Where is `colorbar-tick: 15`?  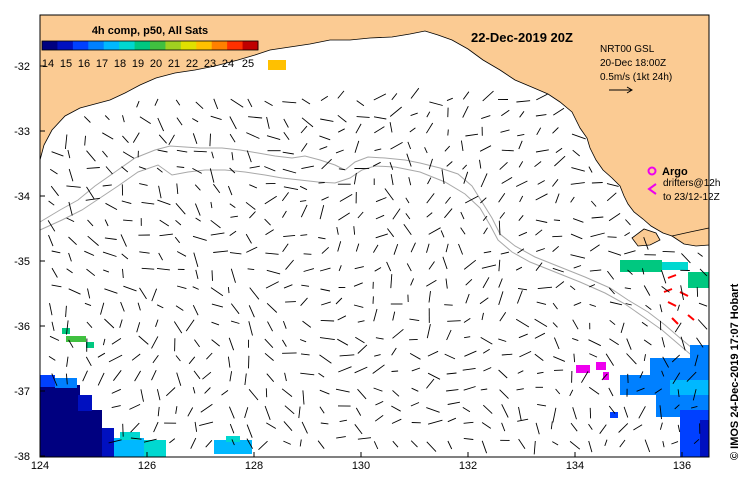 colorbar-tick: 15 is located at coordinates (66, 64).